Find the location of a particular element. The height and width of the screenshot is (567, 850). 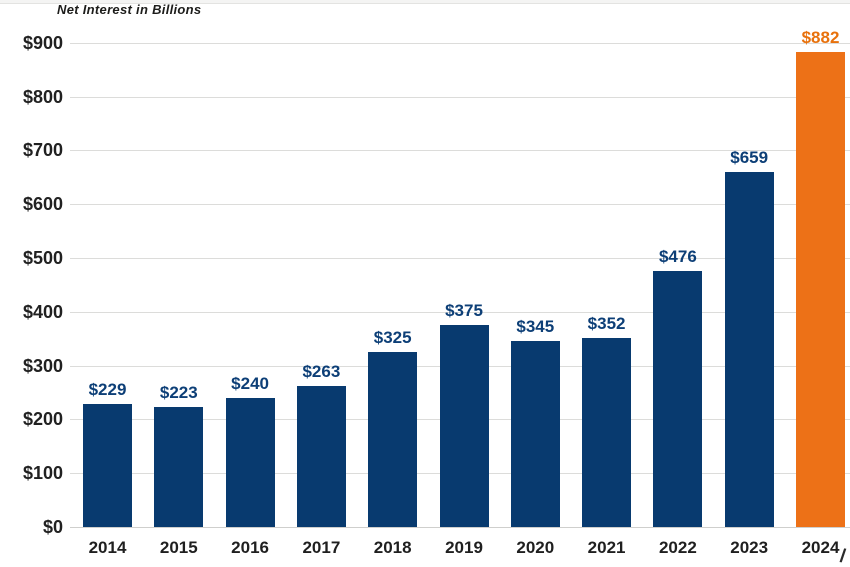

x-axis-tick-2016: 2016 is located at coordinates (250, 547).